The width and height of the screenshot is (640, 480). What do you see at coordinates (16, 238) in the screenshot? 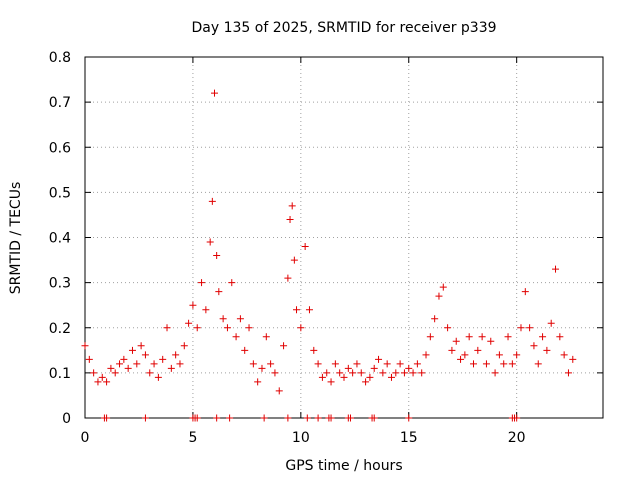
I see `y-axis-label: SRMTID / TECUs` at bounding box center [16, 238].